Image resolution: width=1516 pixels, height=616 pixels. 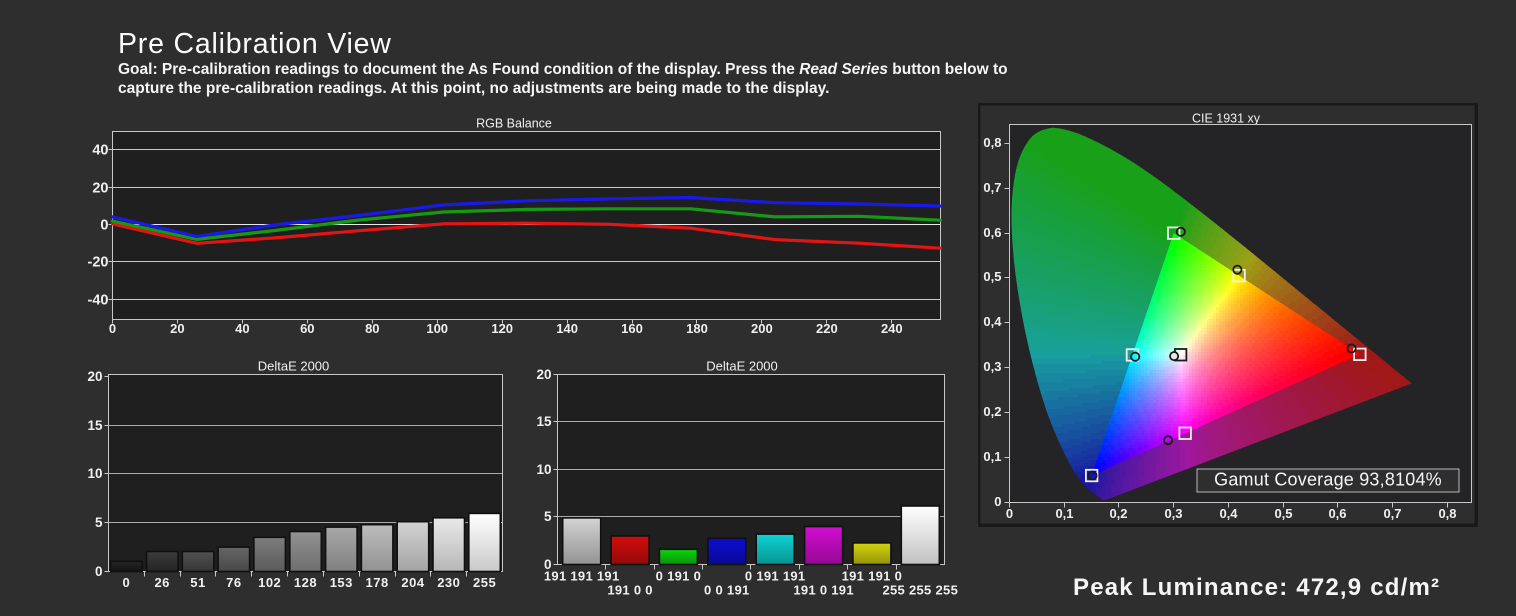 I want to click on svg-text: 191 0 0, so click(x=629, y=590).